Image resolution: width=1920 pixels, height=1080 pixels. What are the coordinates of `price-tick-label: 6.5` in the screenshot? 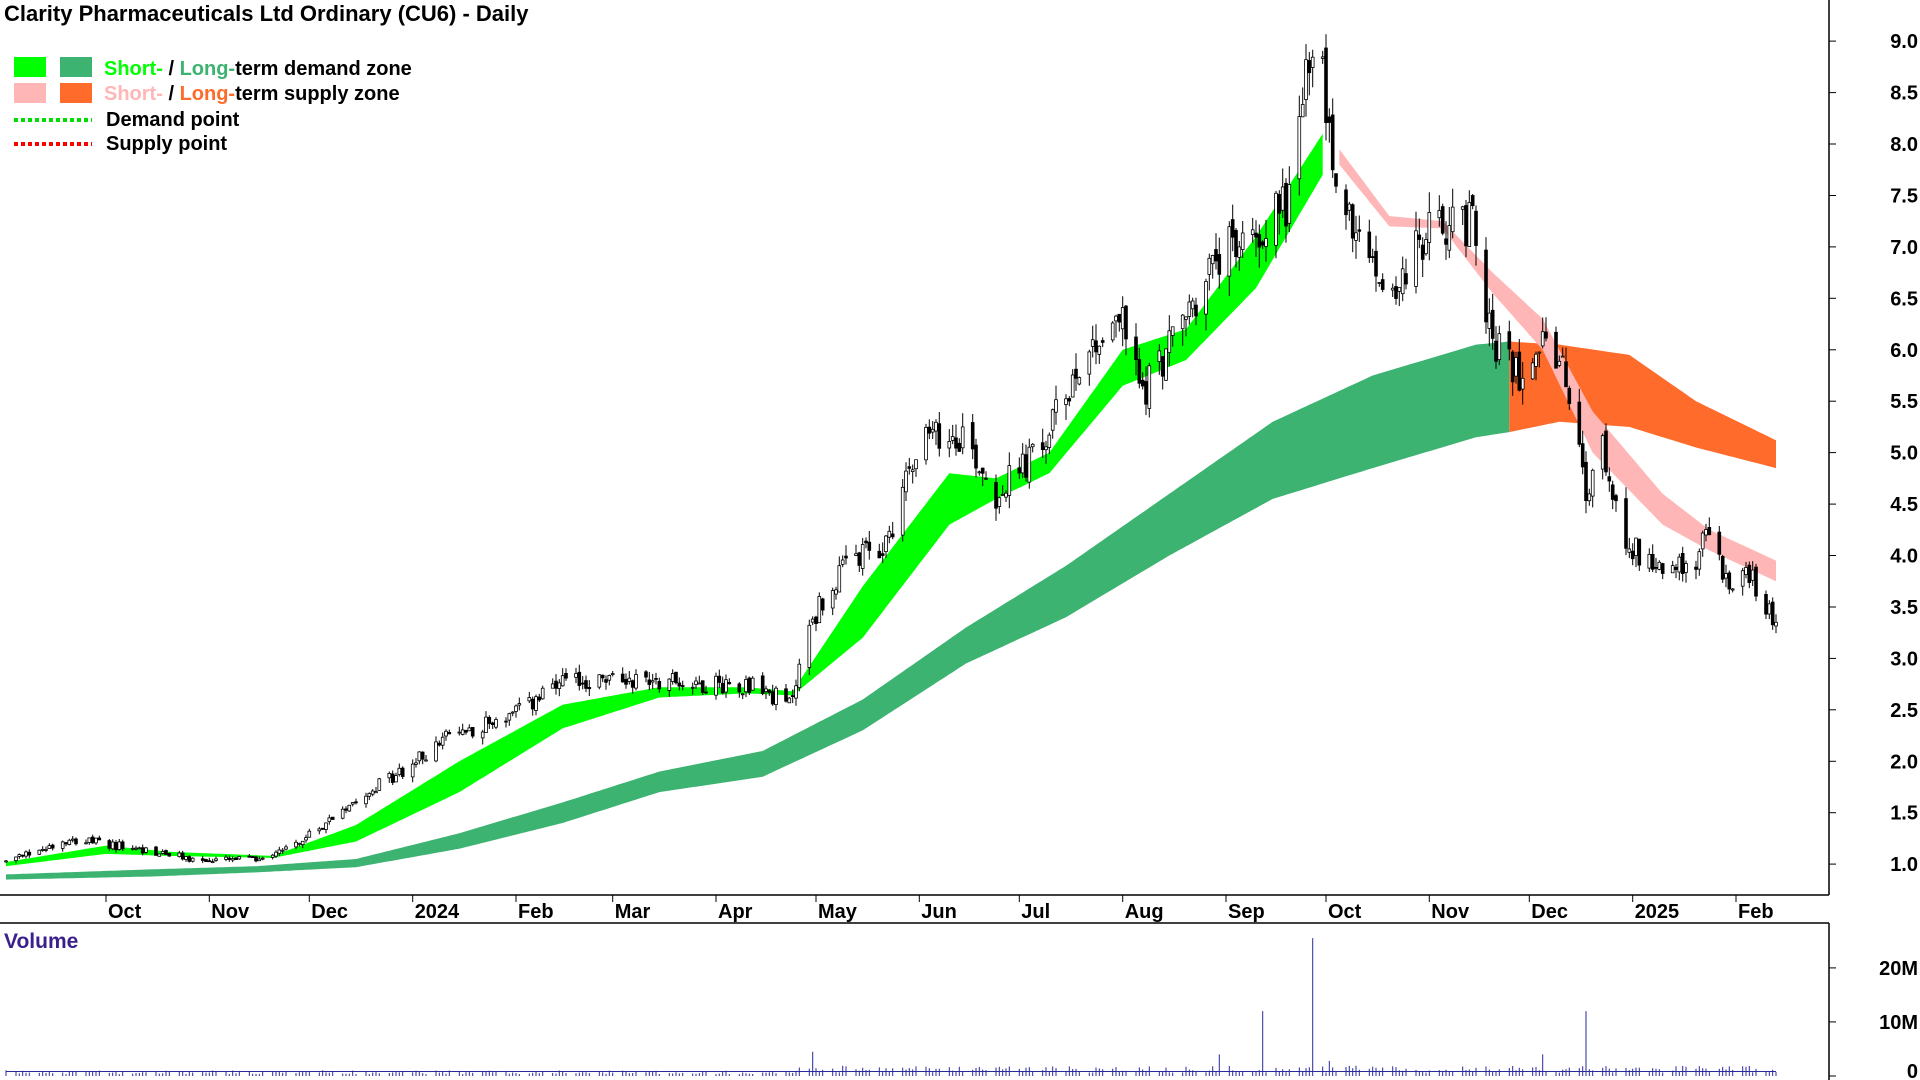 It's located at (1904, 299).